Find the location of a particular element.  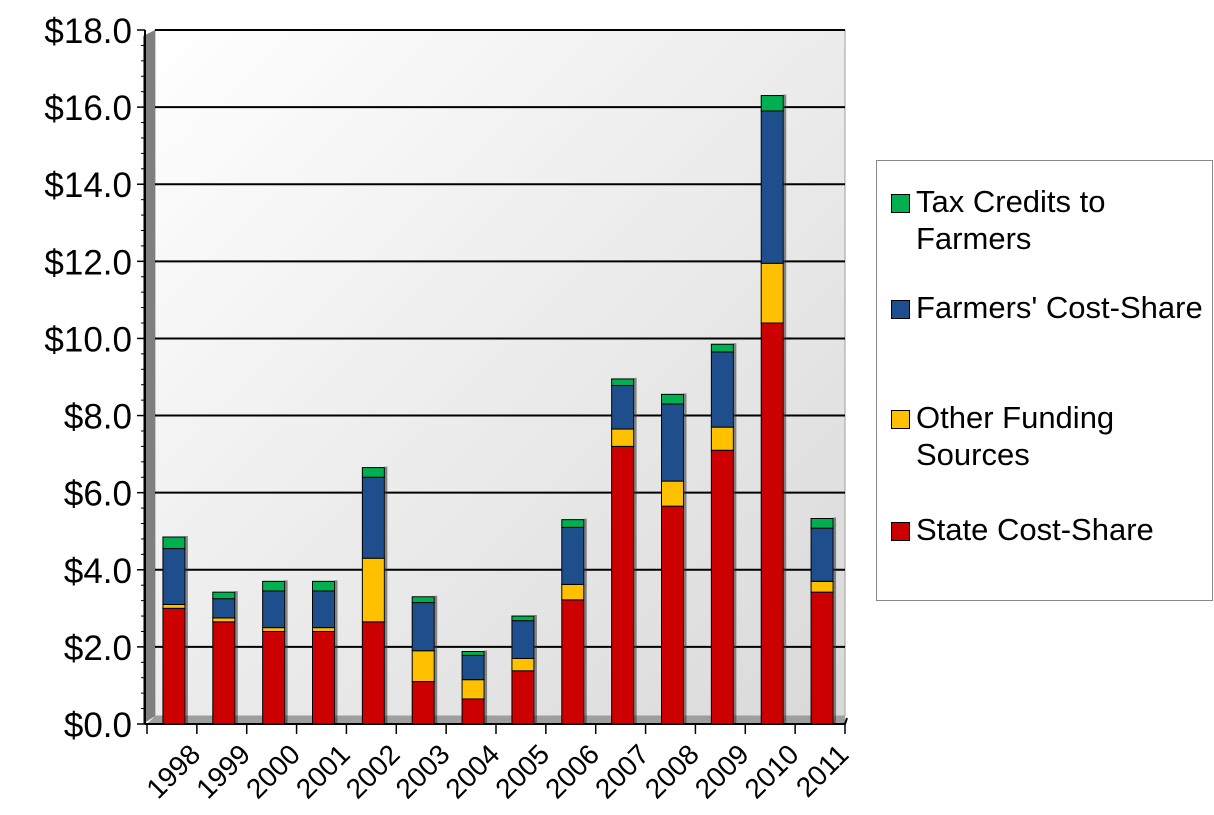

legend-item-state-cost-share: State Cost-Share is located at coordinates (1048, 529).